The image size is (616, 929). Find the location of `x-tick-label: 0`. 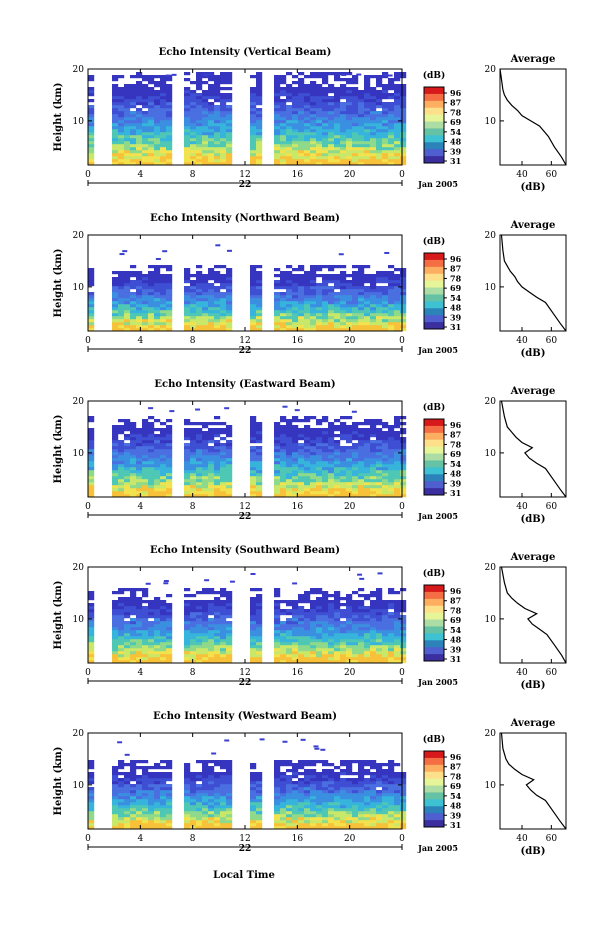

x-tick-label: 0 is located at coordinates (402, 341).